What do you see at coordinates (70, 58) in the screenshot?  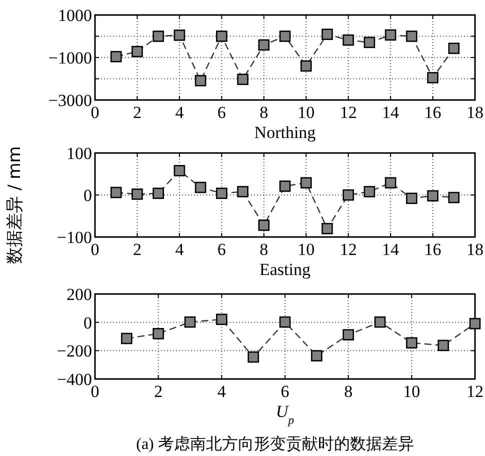 I see `y-tick-label: −1000` at bounding box center [70, 58].